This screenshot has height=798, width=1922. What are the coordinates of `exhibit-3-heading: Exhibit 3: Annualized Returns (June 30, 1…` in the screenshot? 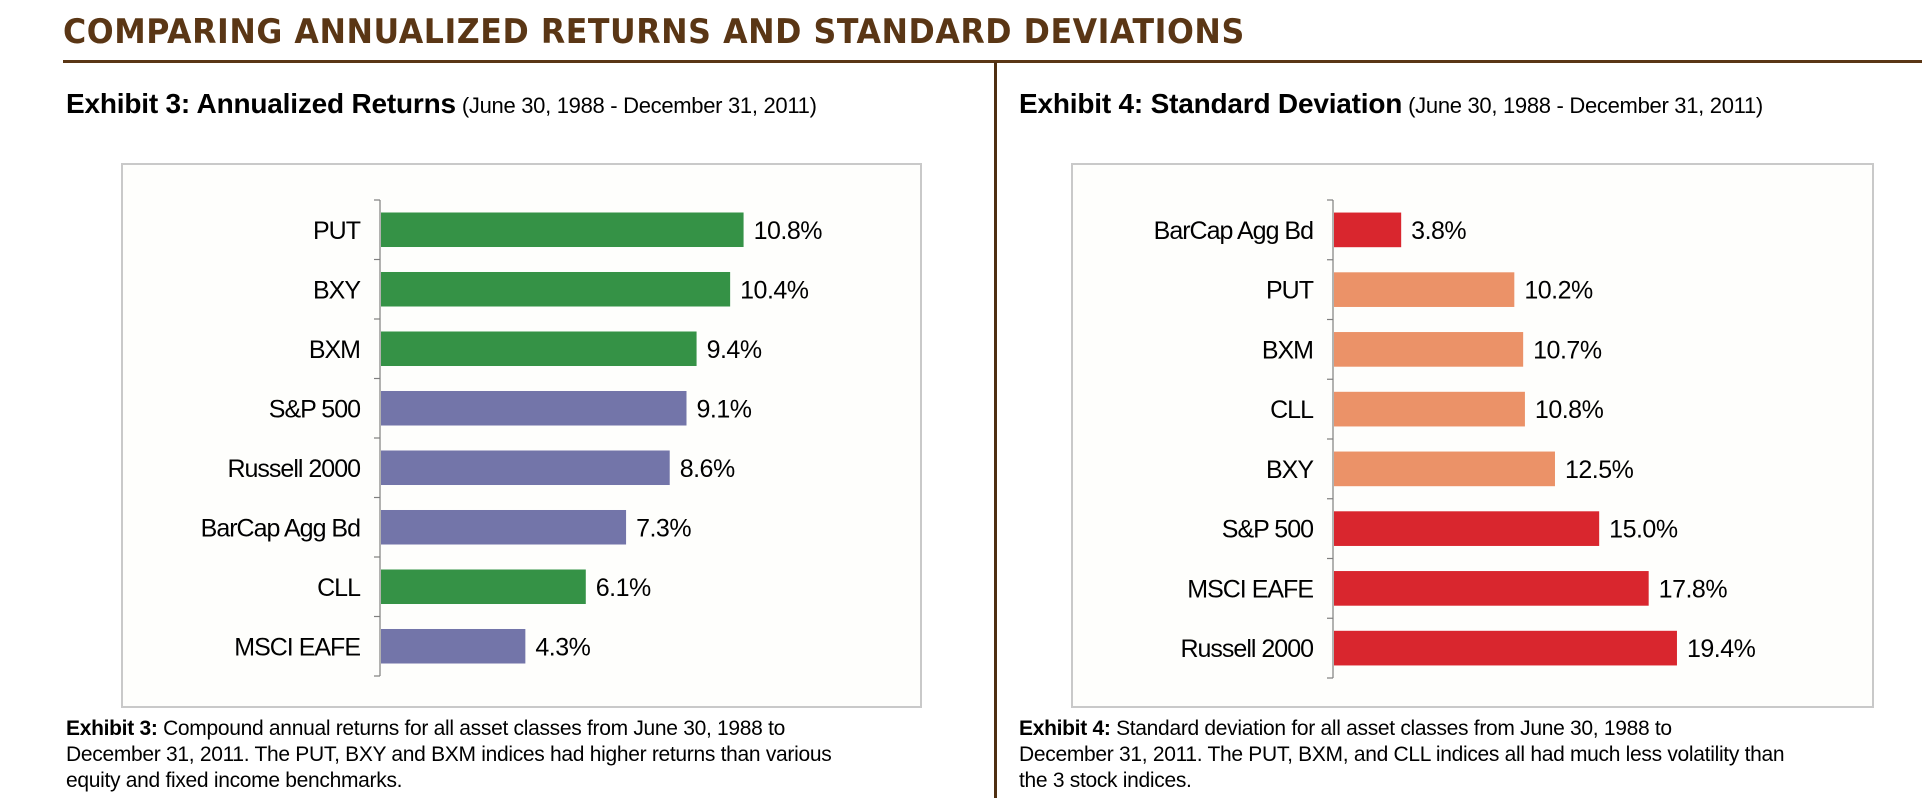 It's located at (441, 104).